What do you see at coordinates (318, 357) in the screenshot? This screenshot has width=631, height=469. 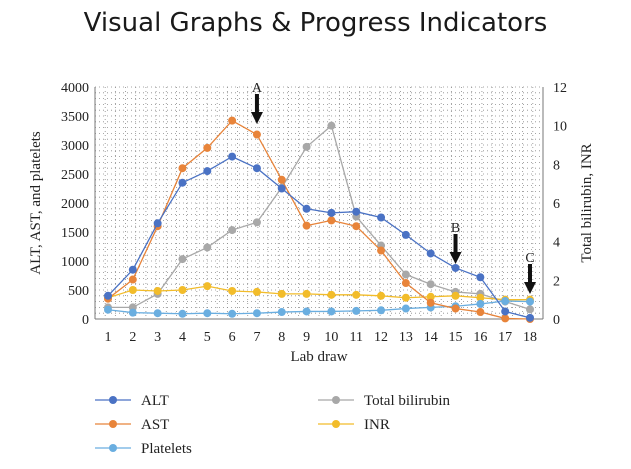 I see `x-axis-label: Lab draw` at bounding box center [318, 357].